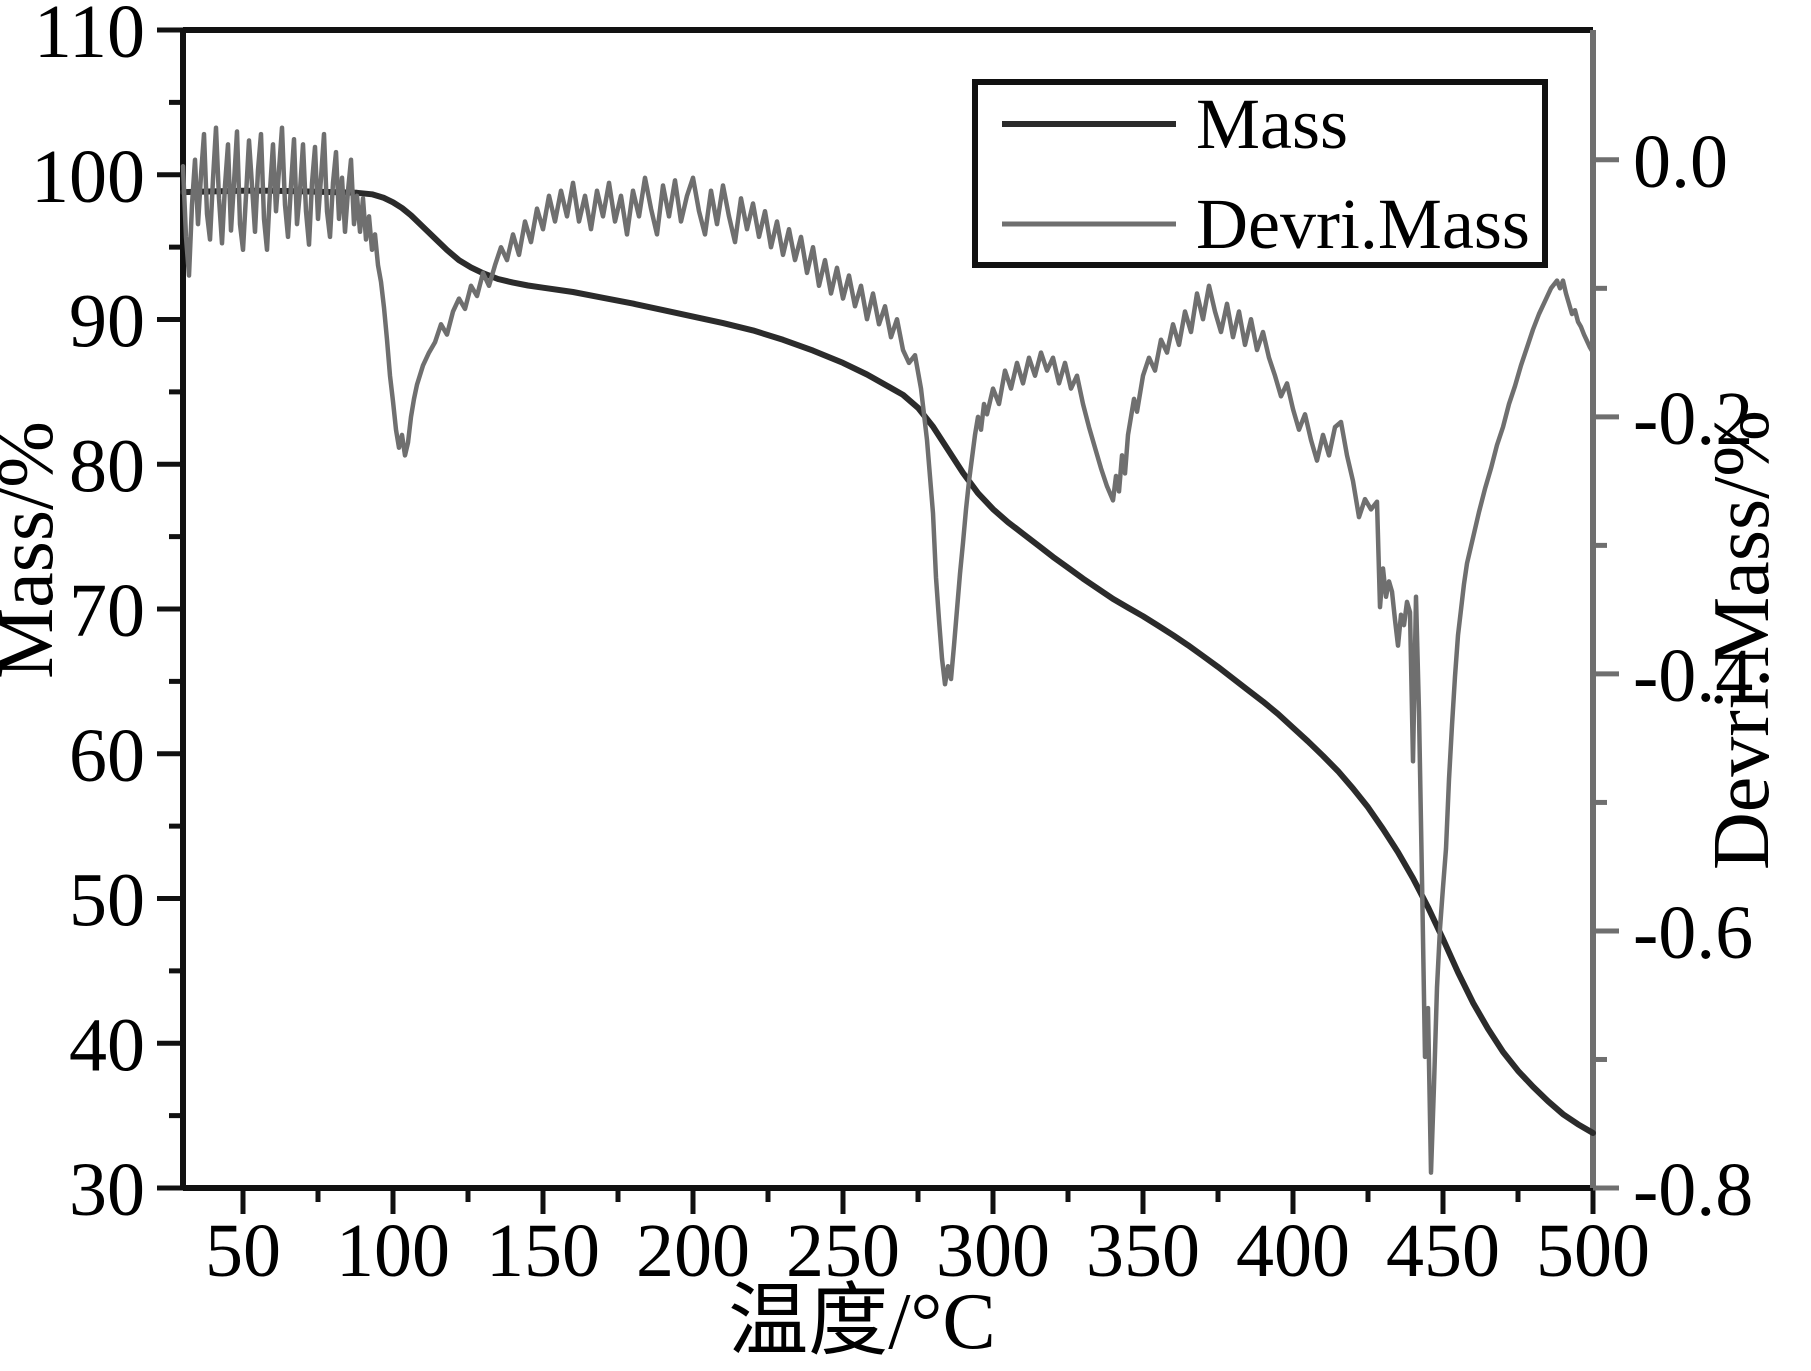  What do you see at coordinates (107, 611) in the screenshot?
I see `y-left-tick-label: 70` at bounding box center [107, 611].